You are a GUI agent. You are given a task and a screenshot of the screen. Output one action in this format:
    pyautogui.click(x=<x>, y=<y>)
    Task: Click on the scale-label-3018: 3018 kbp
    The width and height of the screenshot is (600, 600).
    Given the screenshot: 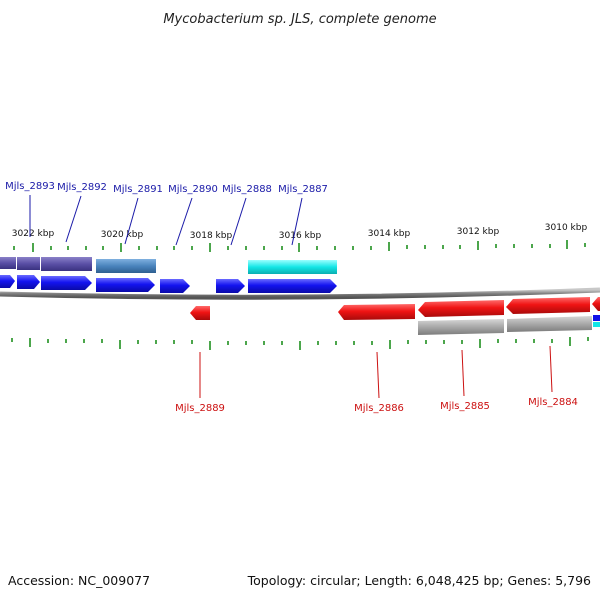 What is the action you would take?
    pyautogui.click(x=211, y=236)
    